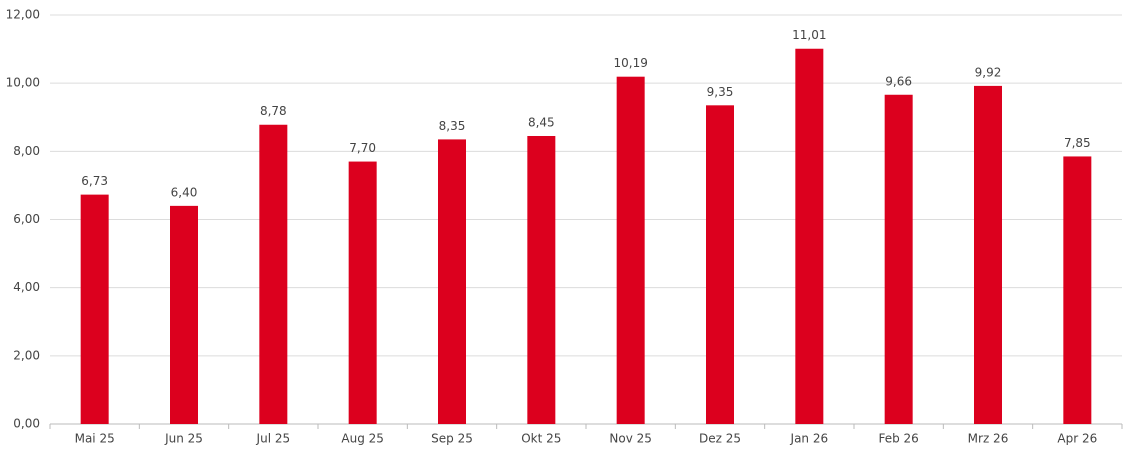 Image resolution: width=1136 pixels, height=455 pixels. What do you see at coordinates (26, 151) in the screenshot?
I see `y-tick-label: 8,00` at bounding box center [26, 151].